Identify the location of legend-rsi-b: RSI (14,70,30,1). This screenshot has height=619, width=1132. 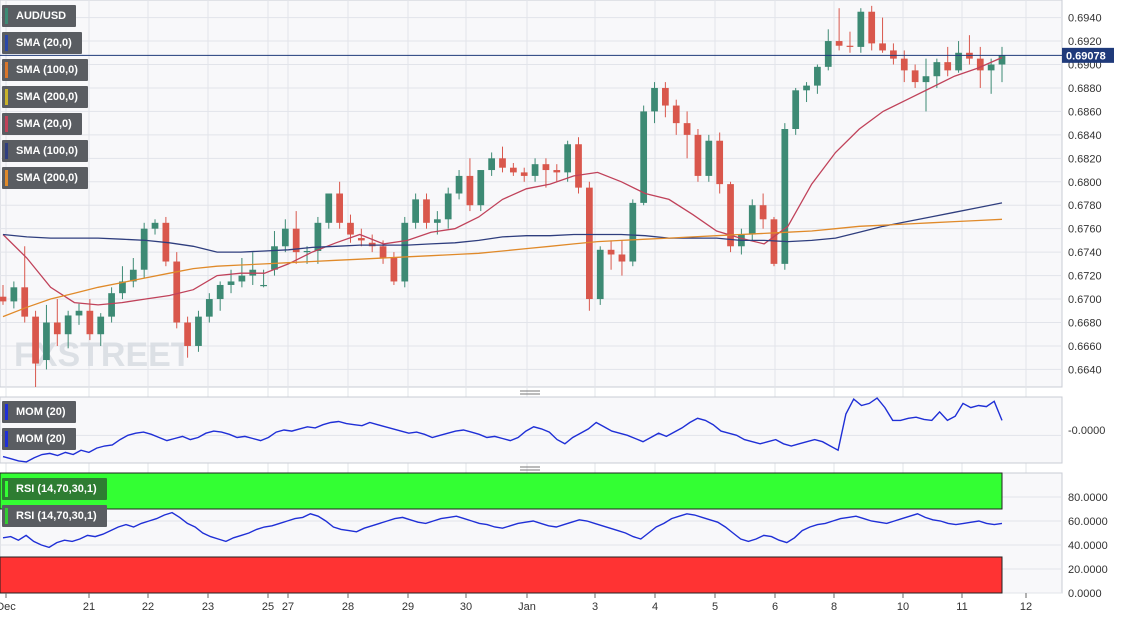
(54, 516).